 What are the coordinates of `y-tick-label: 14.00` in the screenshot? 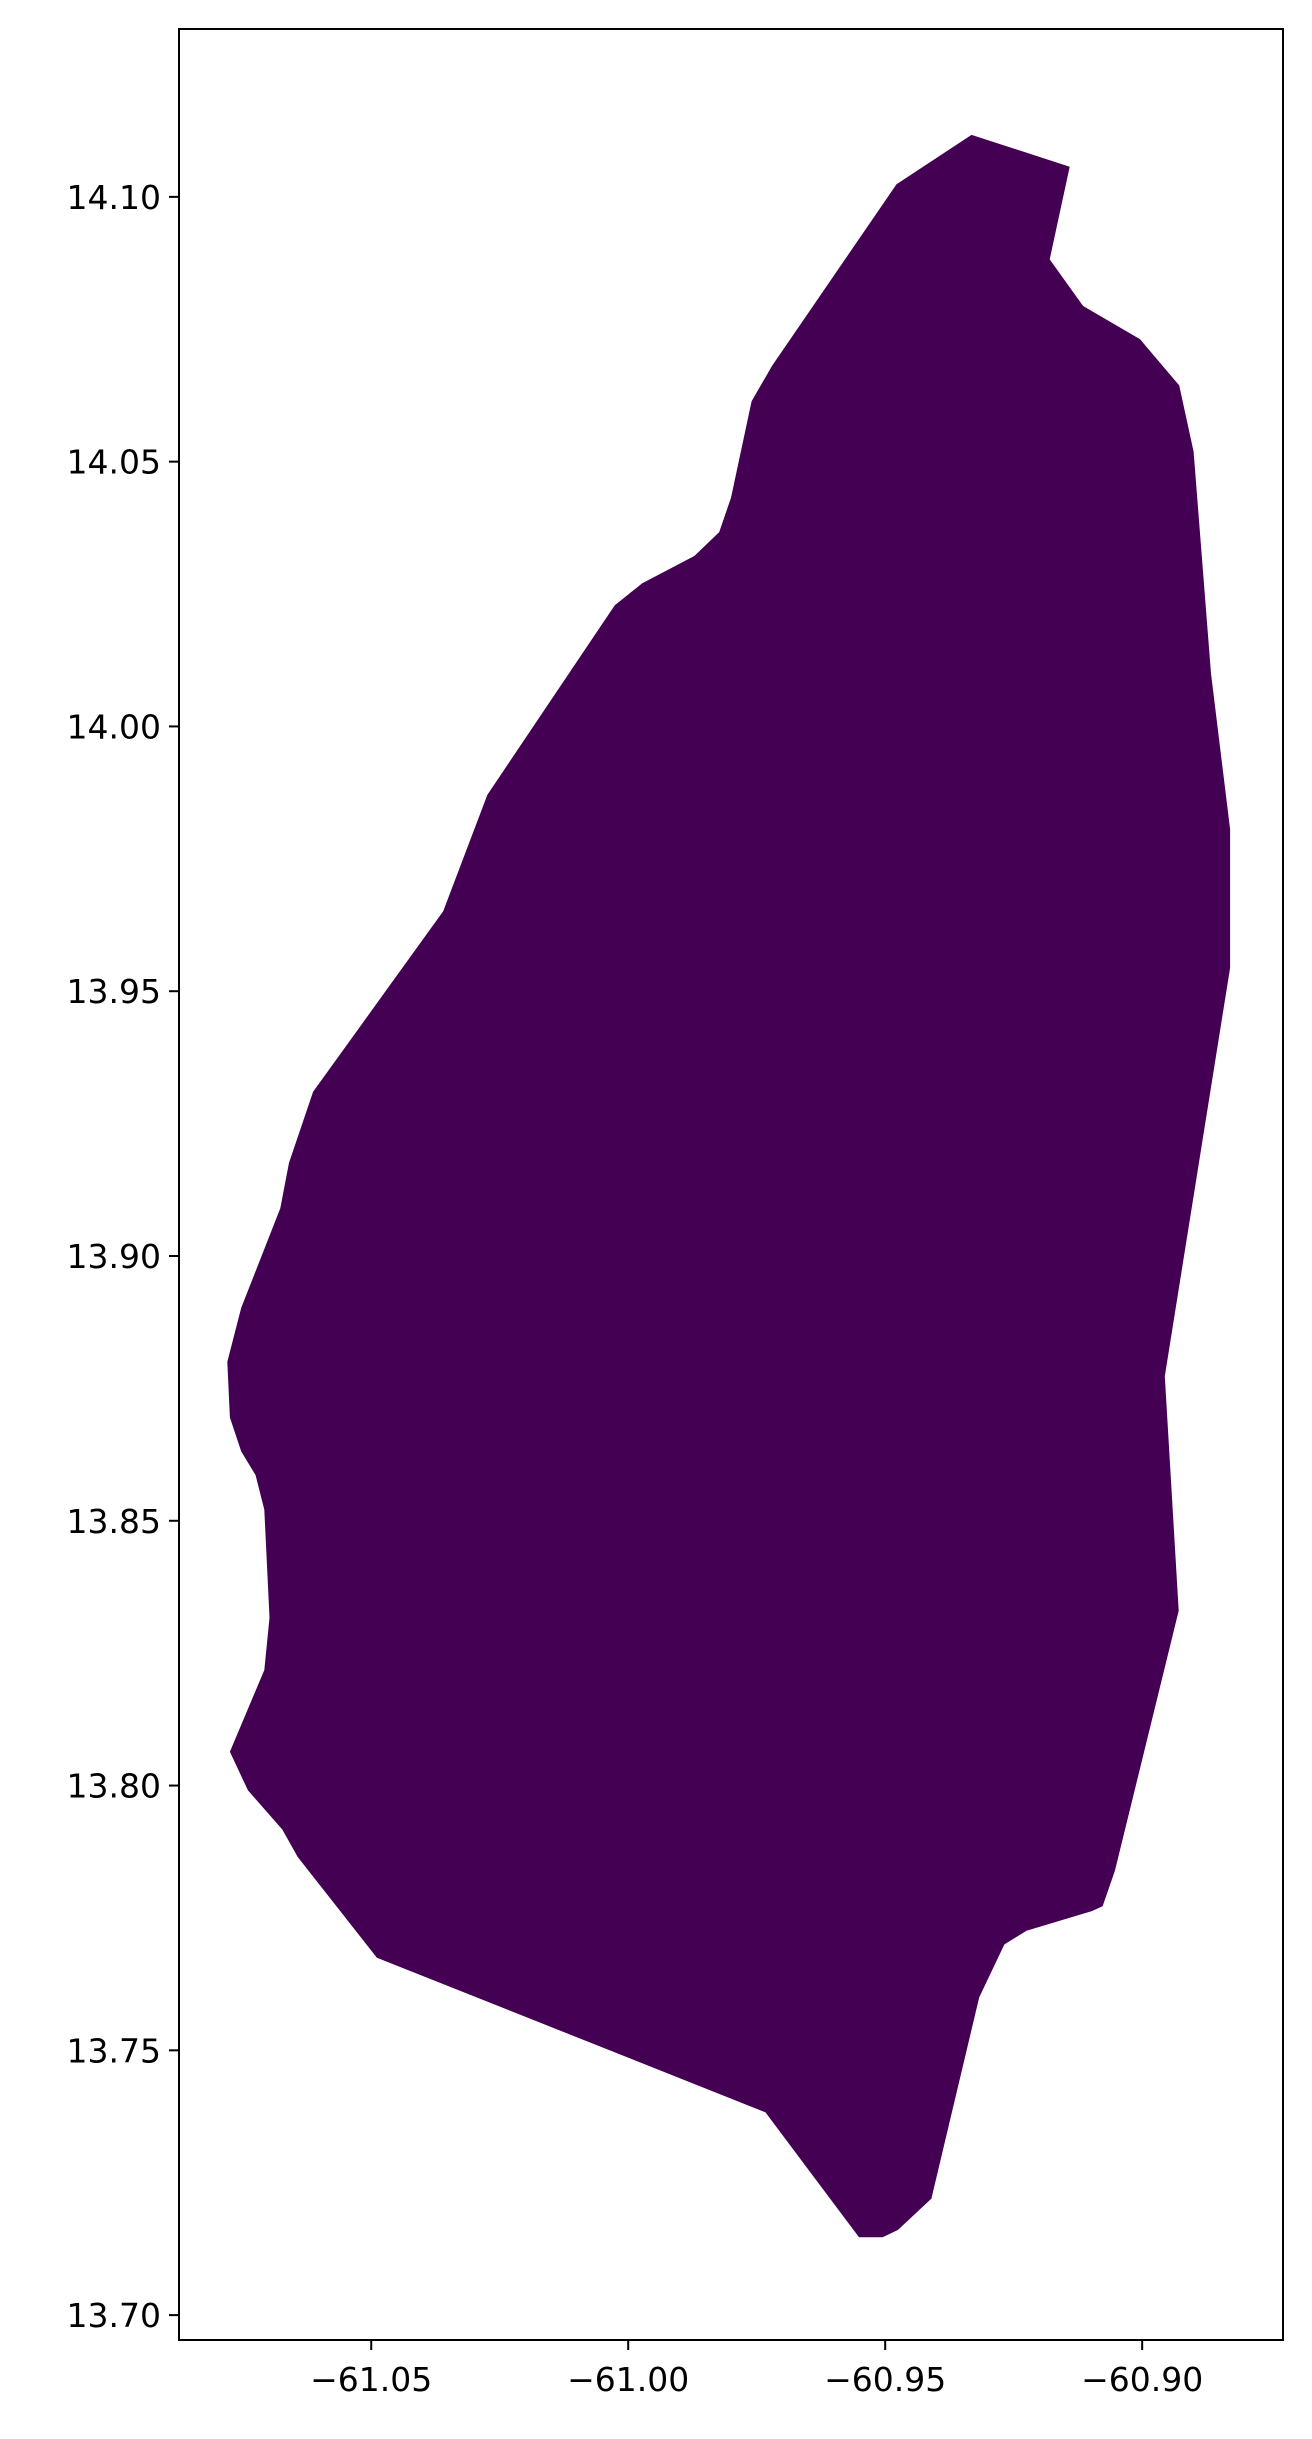 It's located at (114, 726).